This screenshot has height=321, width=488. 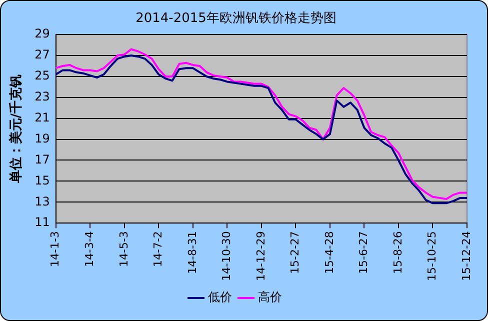 What do you see at coordinates (466, 256) in the screenshot?
I see `x-tick-label: 15-12-24` at bounding box center [466, 256].